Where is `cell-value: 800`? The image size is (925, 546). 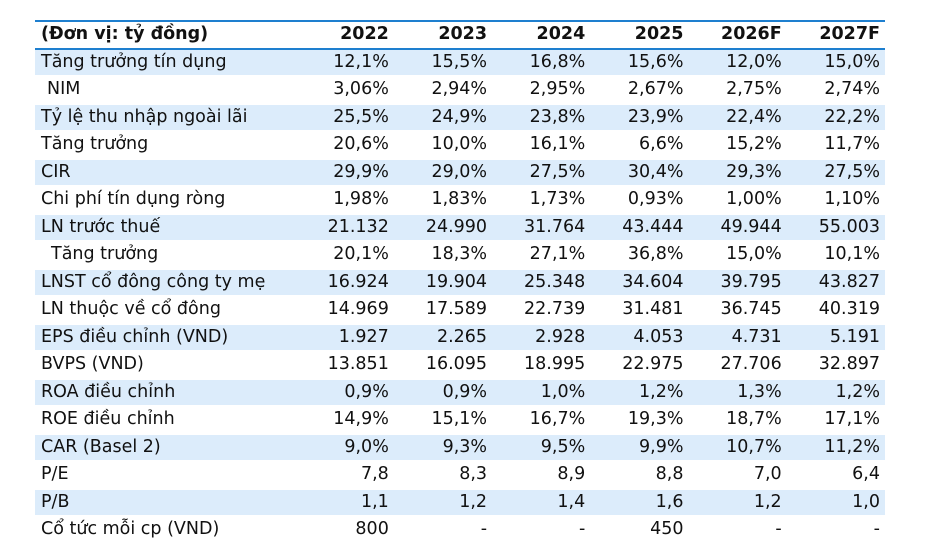
cell-value: 800 is located at coordinates (344, 530).